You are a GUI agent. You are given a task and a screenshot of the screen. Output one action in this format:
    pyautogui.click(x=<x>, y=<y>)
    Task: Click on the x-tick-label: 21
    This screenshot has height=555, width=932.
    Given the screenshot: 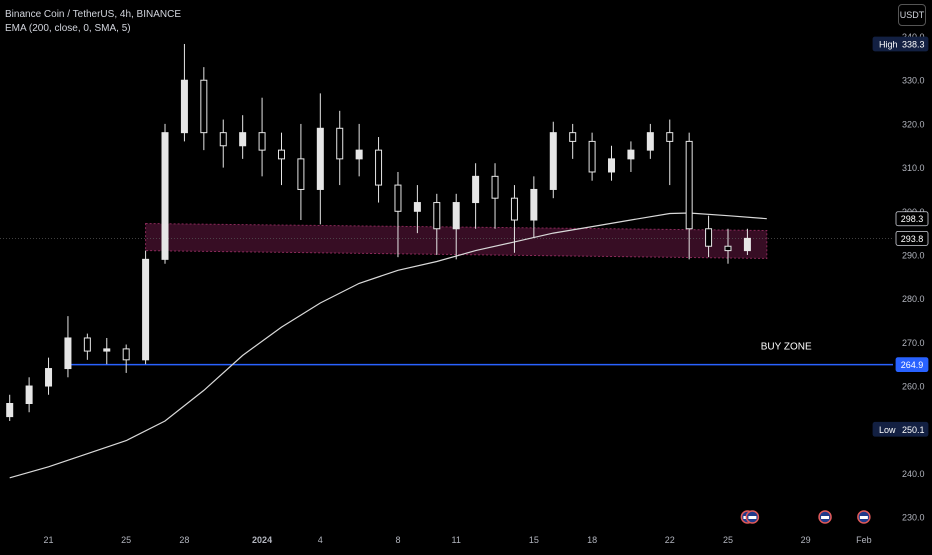 What is the action you would take?
    pyautogui.click(x=49, y=540)
    